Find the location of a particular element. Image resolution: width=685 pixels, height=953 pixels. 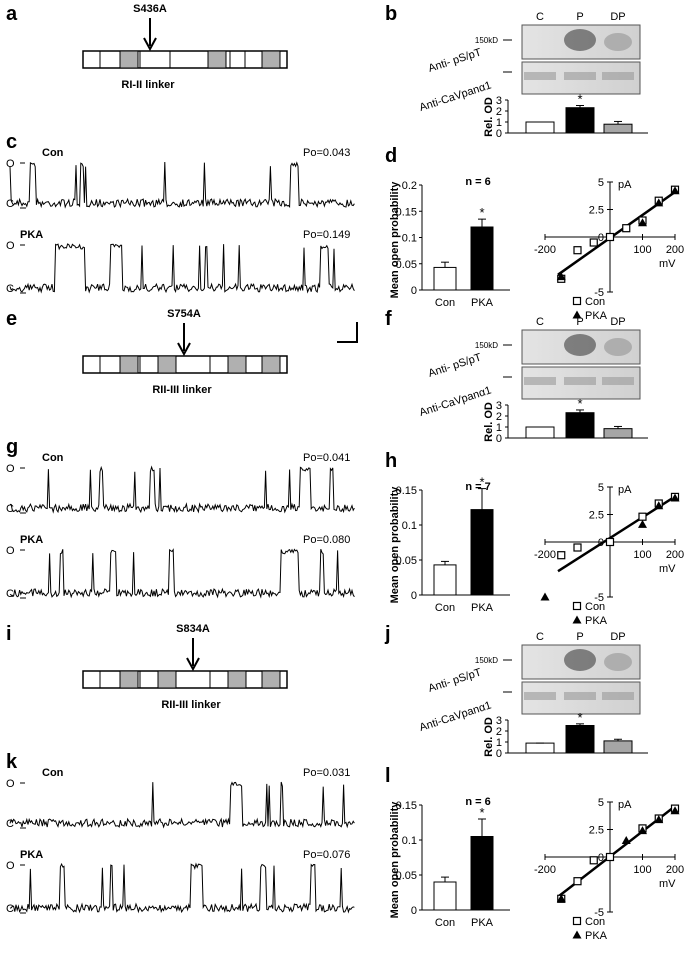

condition-label: Con is located at coordinates (53, 153).